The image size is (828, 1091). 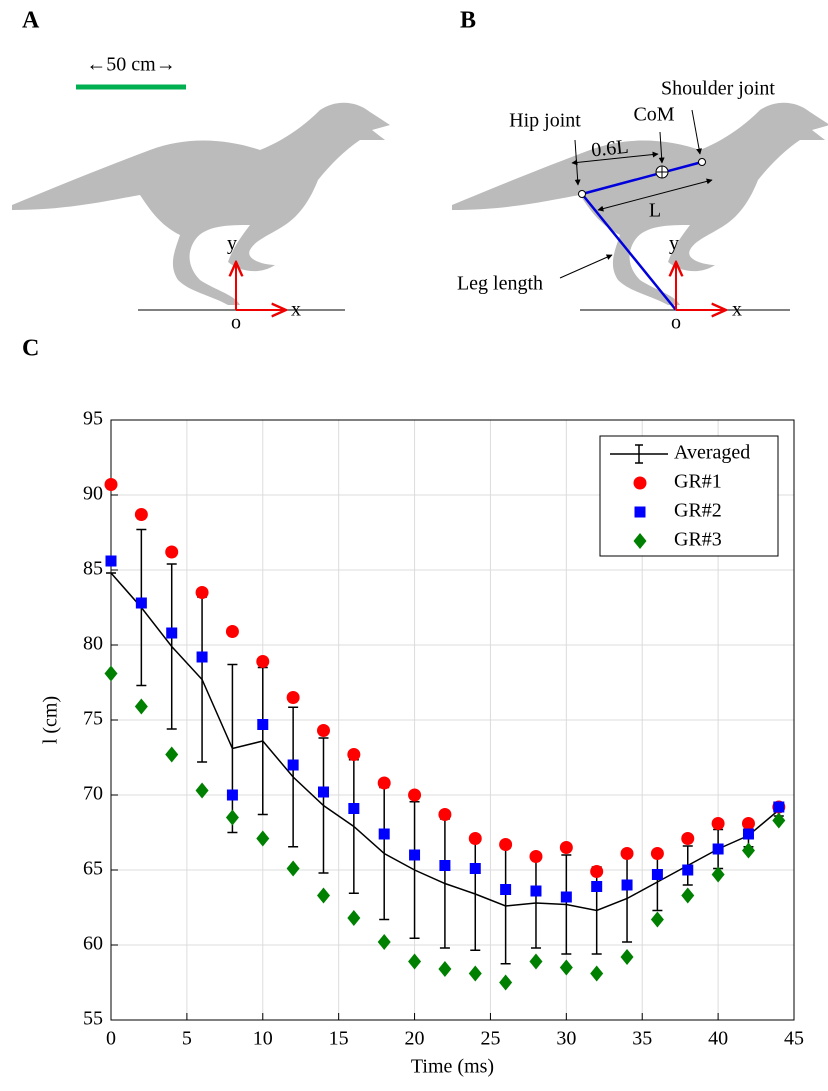 I want to click on x-tick-label: 45, so click(x=794, y=1039).